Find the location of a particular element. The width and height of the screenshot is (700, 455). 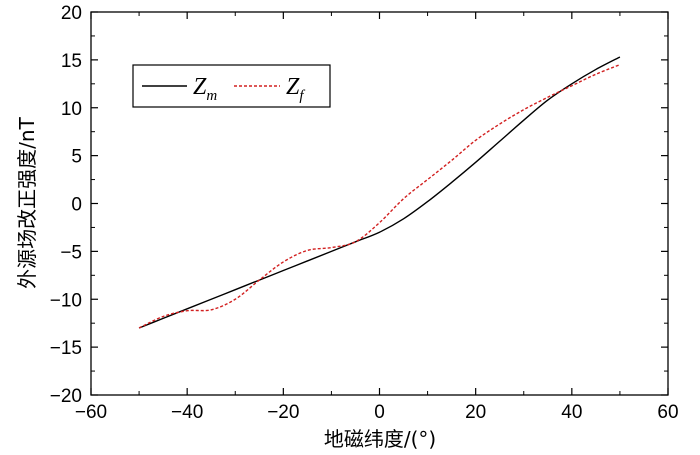

y-tick-label: −5 is located at coordinates (71, 252).